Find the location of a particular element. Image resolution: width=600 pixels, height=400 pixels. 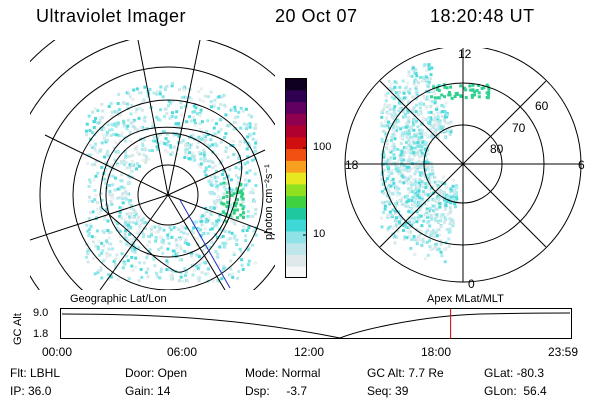

geo-panel-label: Geographic Lat/Lon is located at coordinates (118, 299).